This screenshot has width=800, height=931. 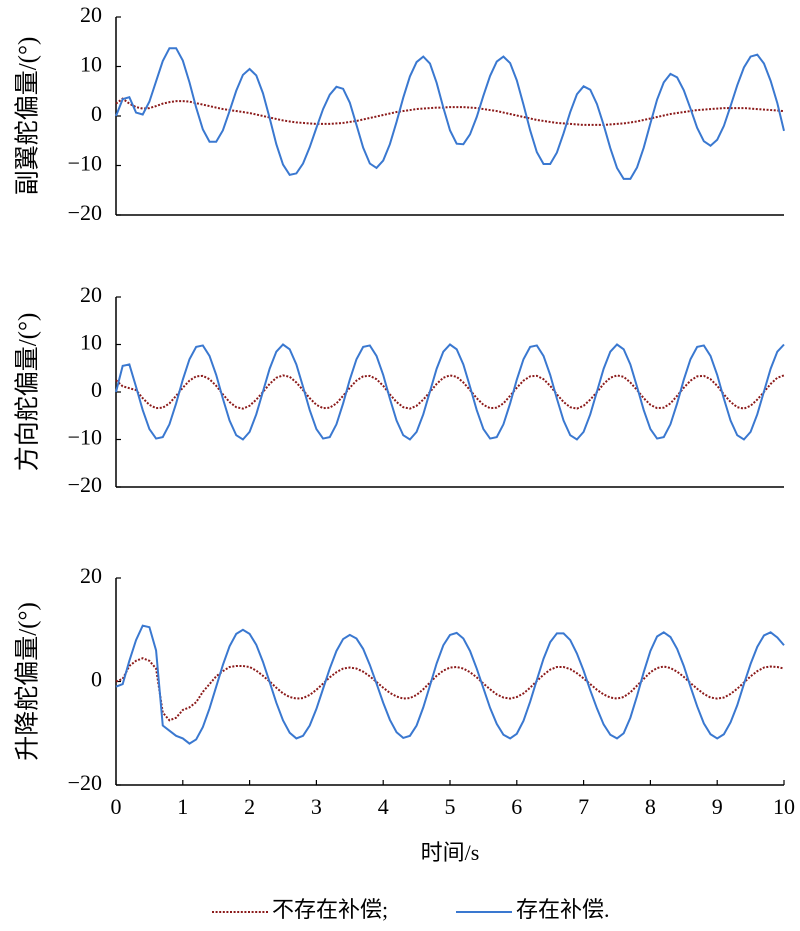 What do you see at coordinates (563, 909) in the screenshot?
I see `legend-label: 存在补偿.` at bounding box center [563, 909].